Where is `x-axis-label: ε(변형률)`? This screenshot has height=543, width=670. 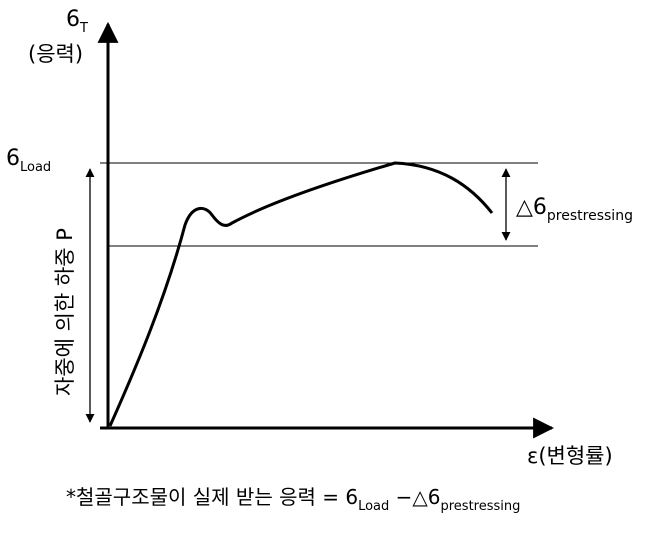
x-axis-label: ε(변형률) is located at coordinates (570, 456).